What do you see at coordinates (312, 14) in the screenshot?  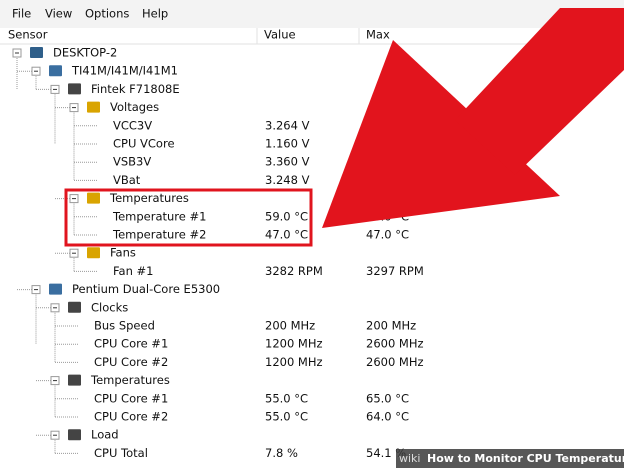 I see `menu-bar` at bounding box center [312, 14].